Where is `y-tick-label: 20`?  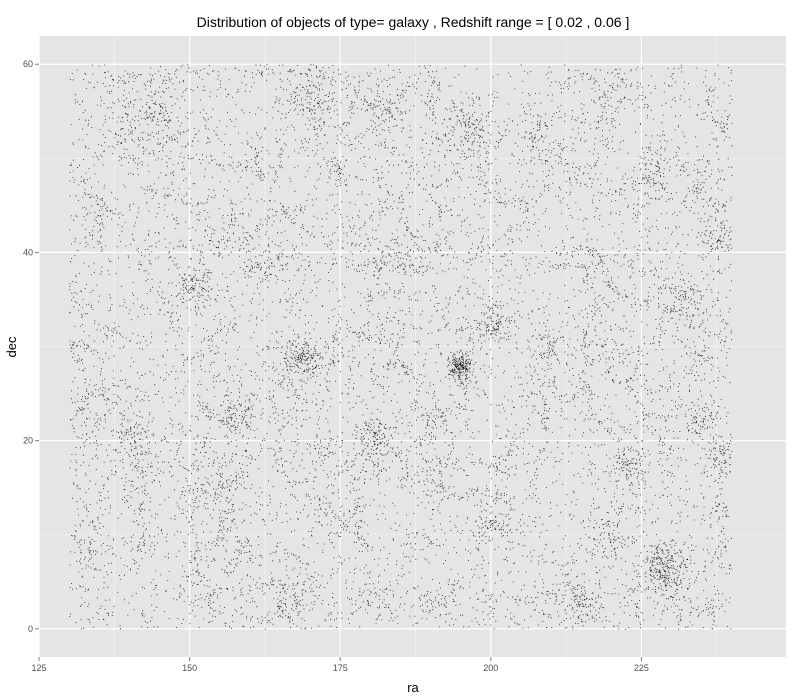
y-tick-label: 20 is located at coordinates (28, 441).